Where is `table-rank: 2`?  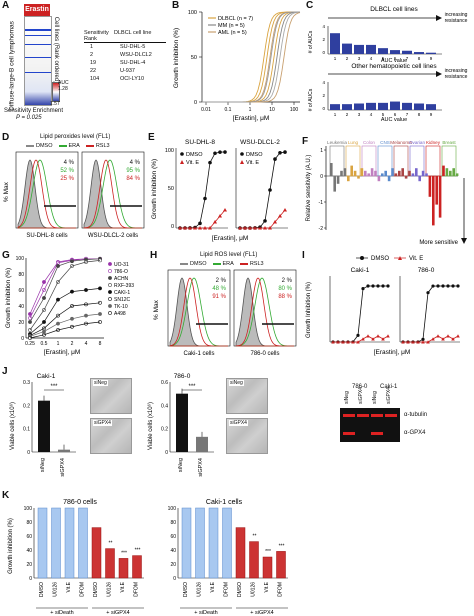
table-rank: 2 is located at coordinates (92, 55).